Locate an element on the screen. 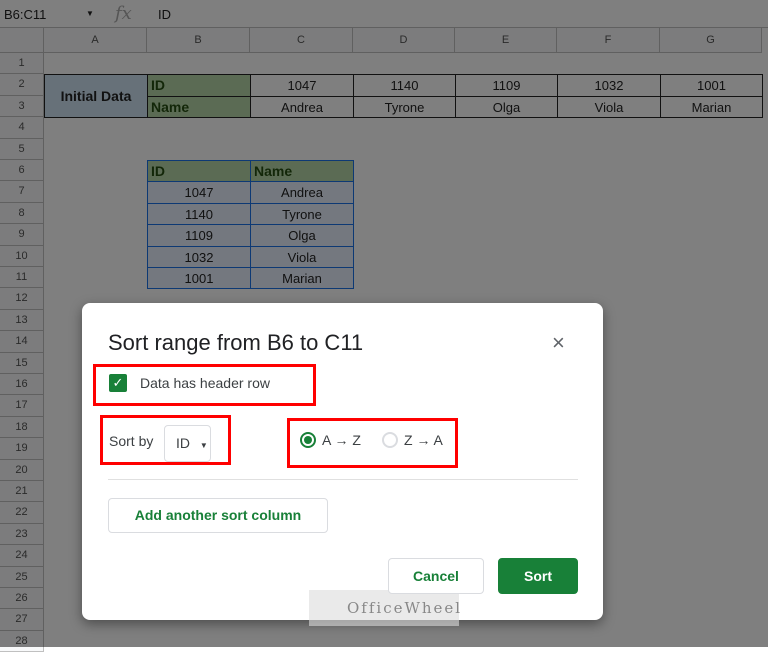  add-sort-column-button: Add another sort column is located at coordinates (218, 515).